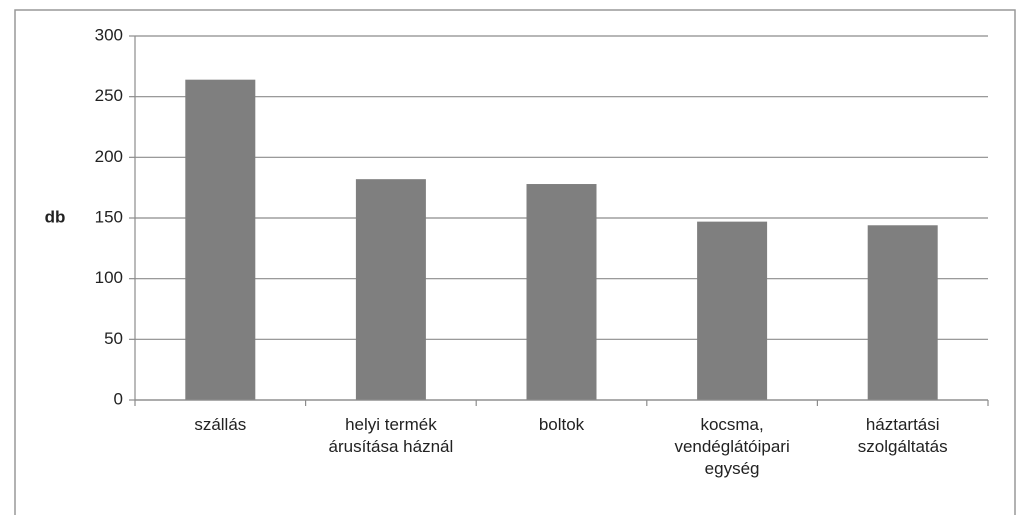 This screenshot has width=1027, height=515. I want to click on y-axis-label: db, so click(55, 216).